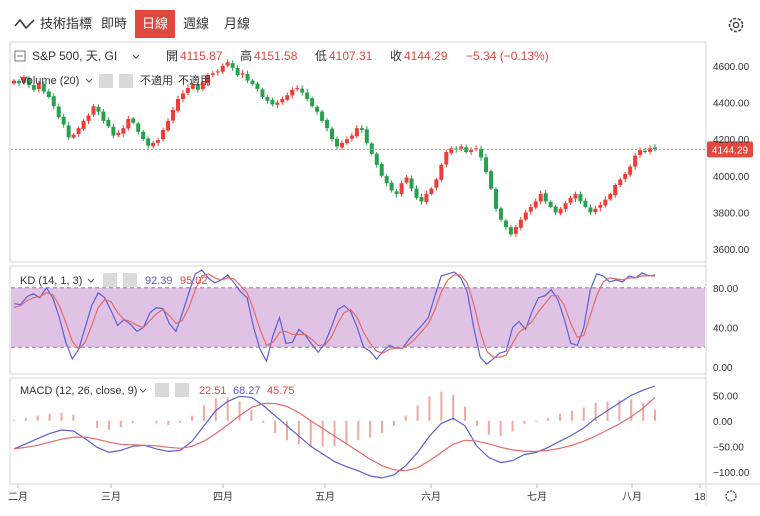 The image size is (760, 516). What do you see at coordinates (136, 56) in the screenshot?
I see `symbol-dropdown-icon` at bounding box center [136, 56].